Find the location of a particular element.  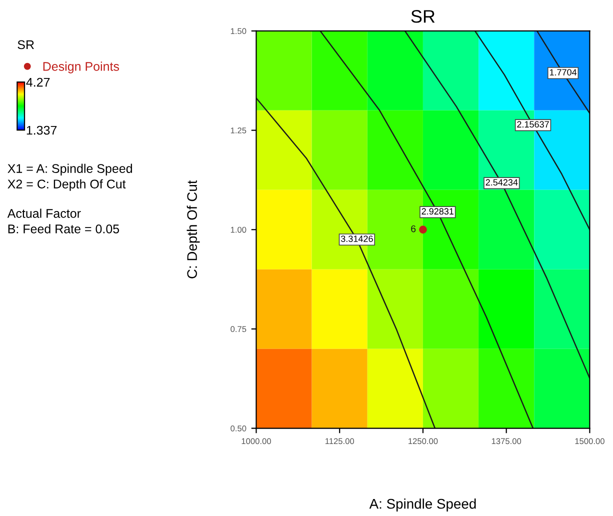

chart-title: SR is located at coordinates (423, 16).